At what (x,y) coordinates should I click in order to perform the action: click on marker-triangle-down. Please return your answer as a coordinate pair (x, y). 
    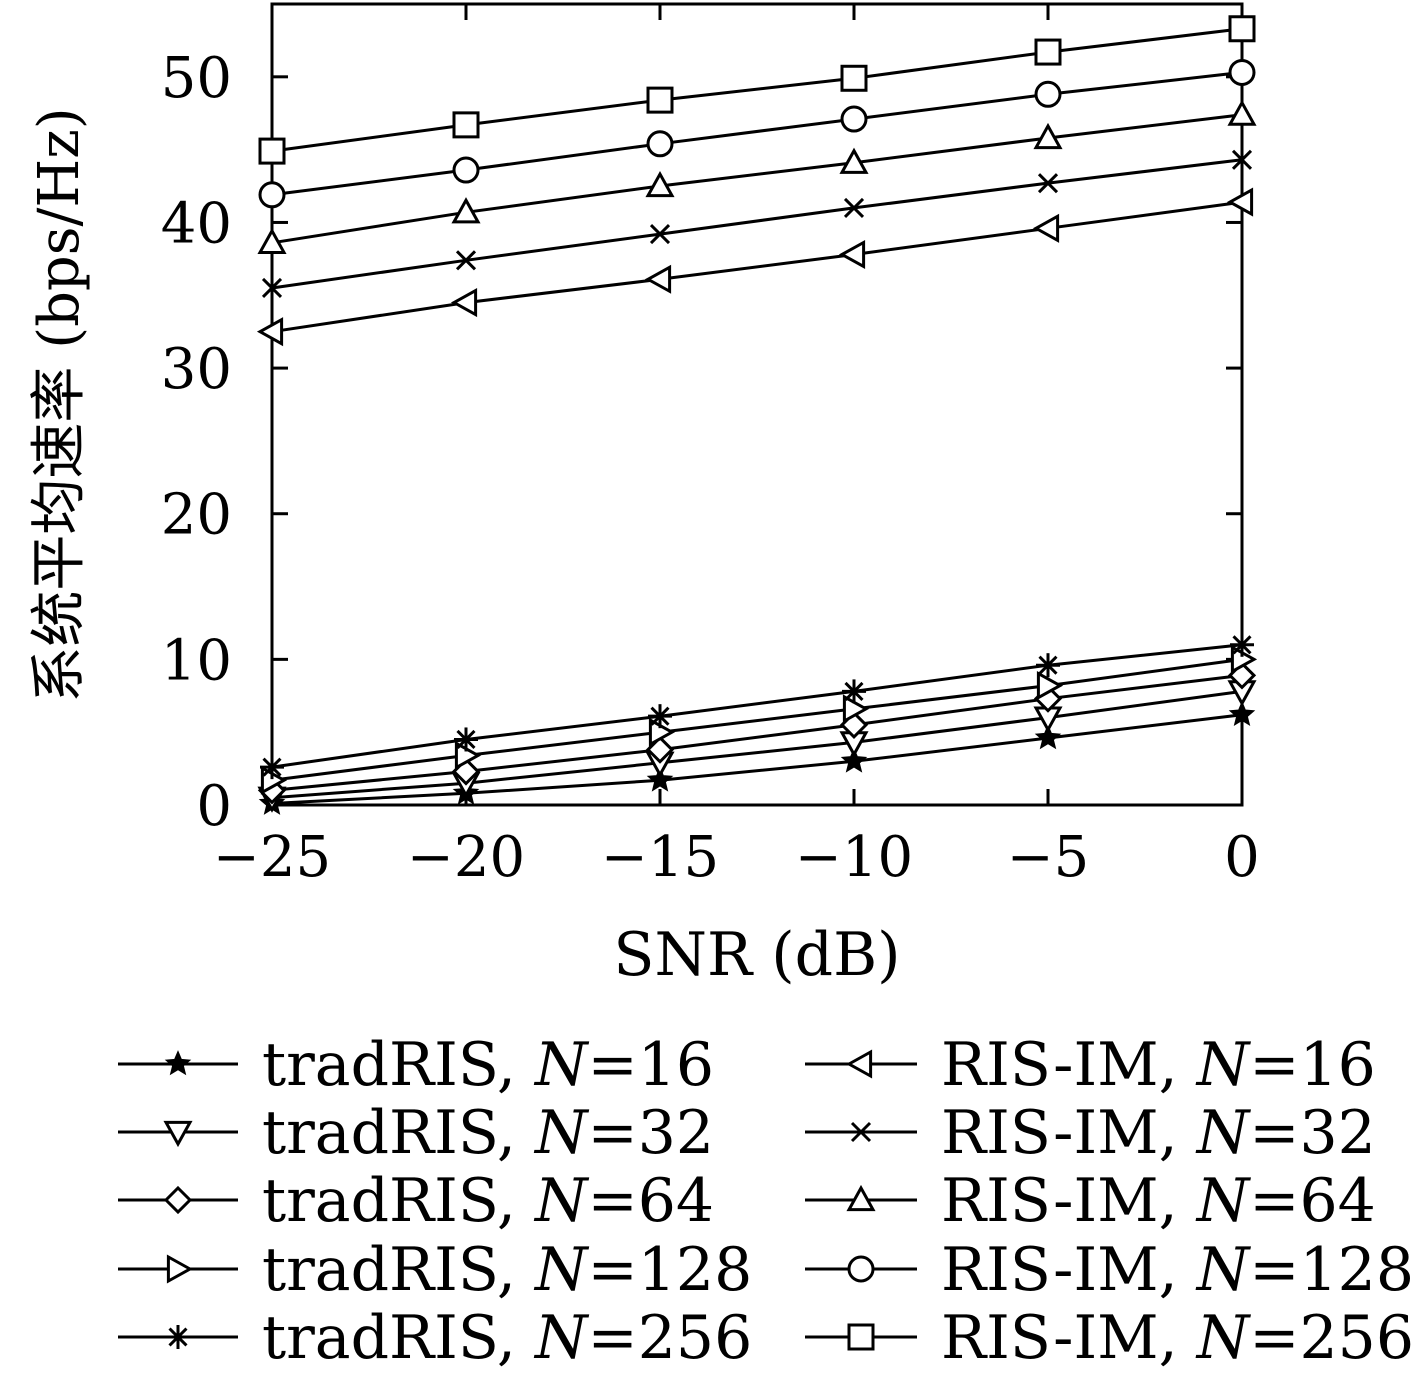
    Looking at the image, I should click on (178, 1134).